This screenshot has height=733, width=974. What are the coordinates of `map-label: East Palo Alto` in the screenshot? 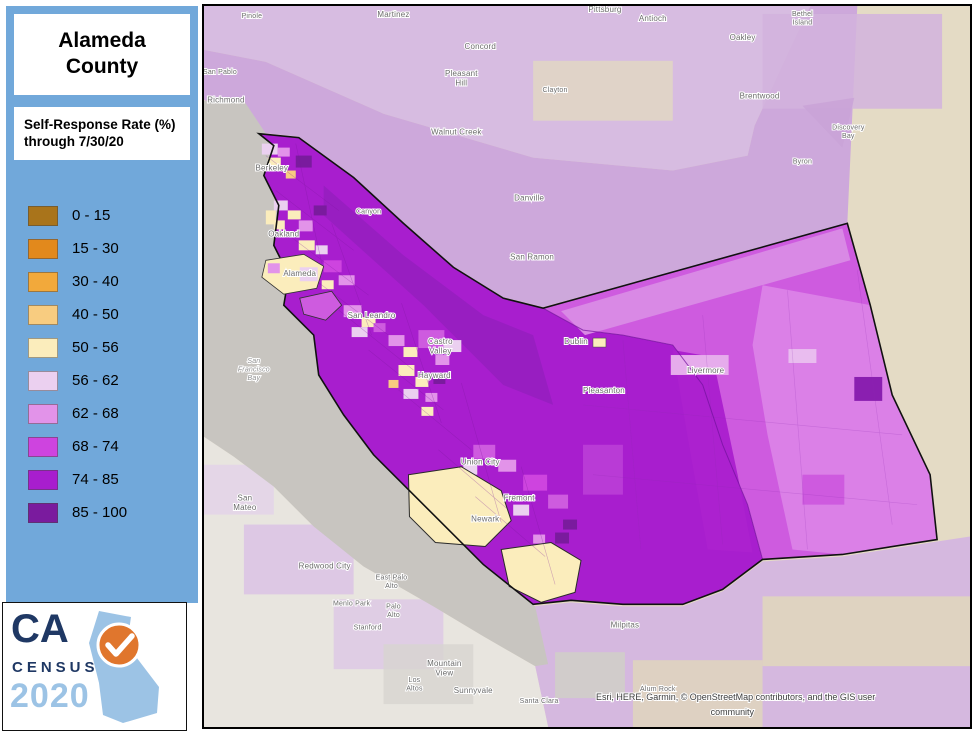 It's located at (392, 581).